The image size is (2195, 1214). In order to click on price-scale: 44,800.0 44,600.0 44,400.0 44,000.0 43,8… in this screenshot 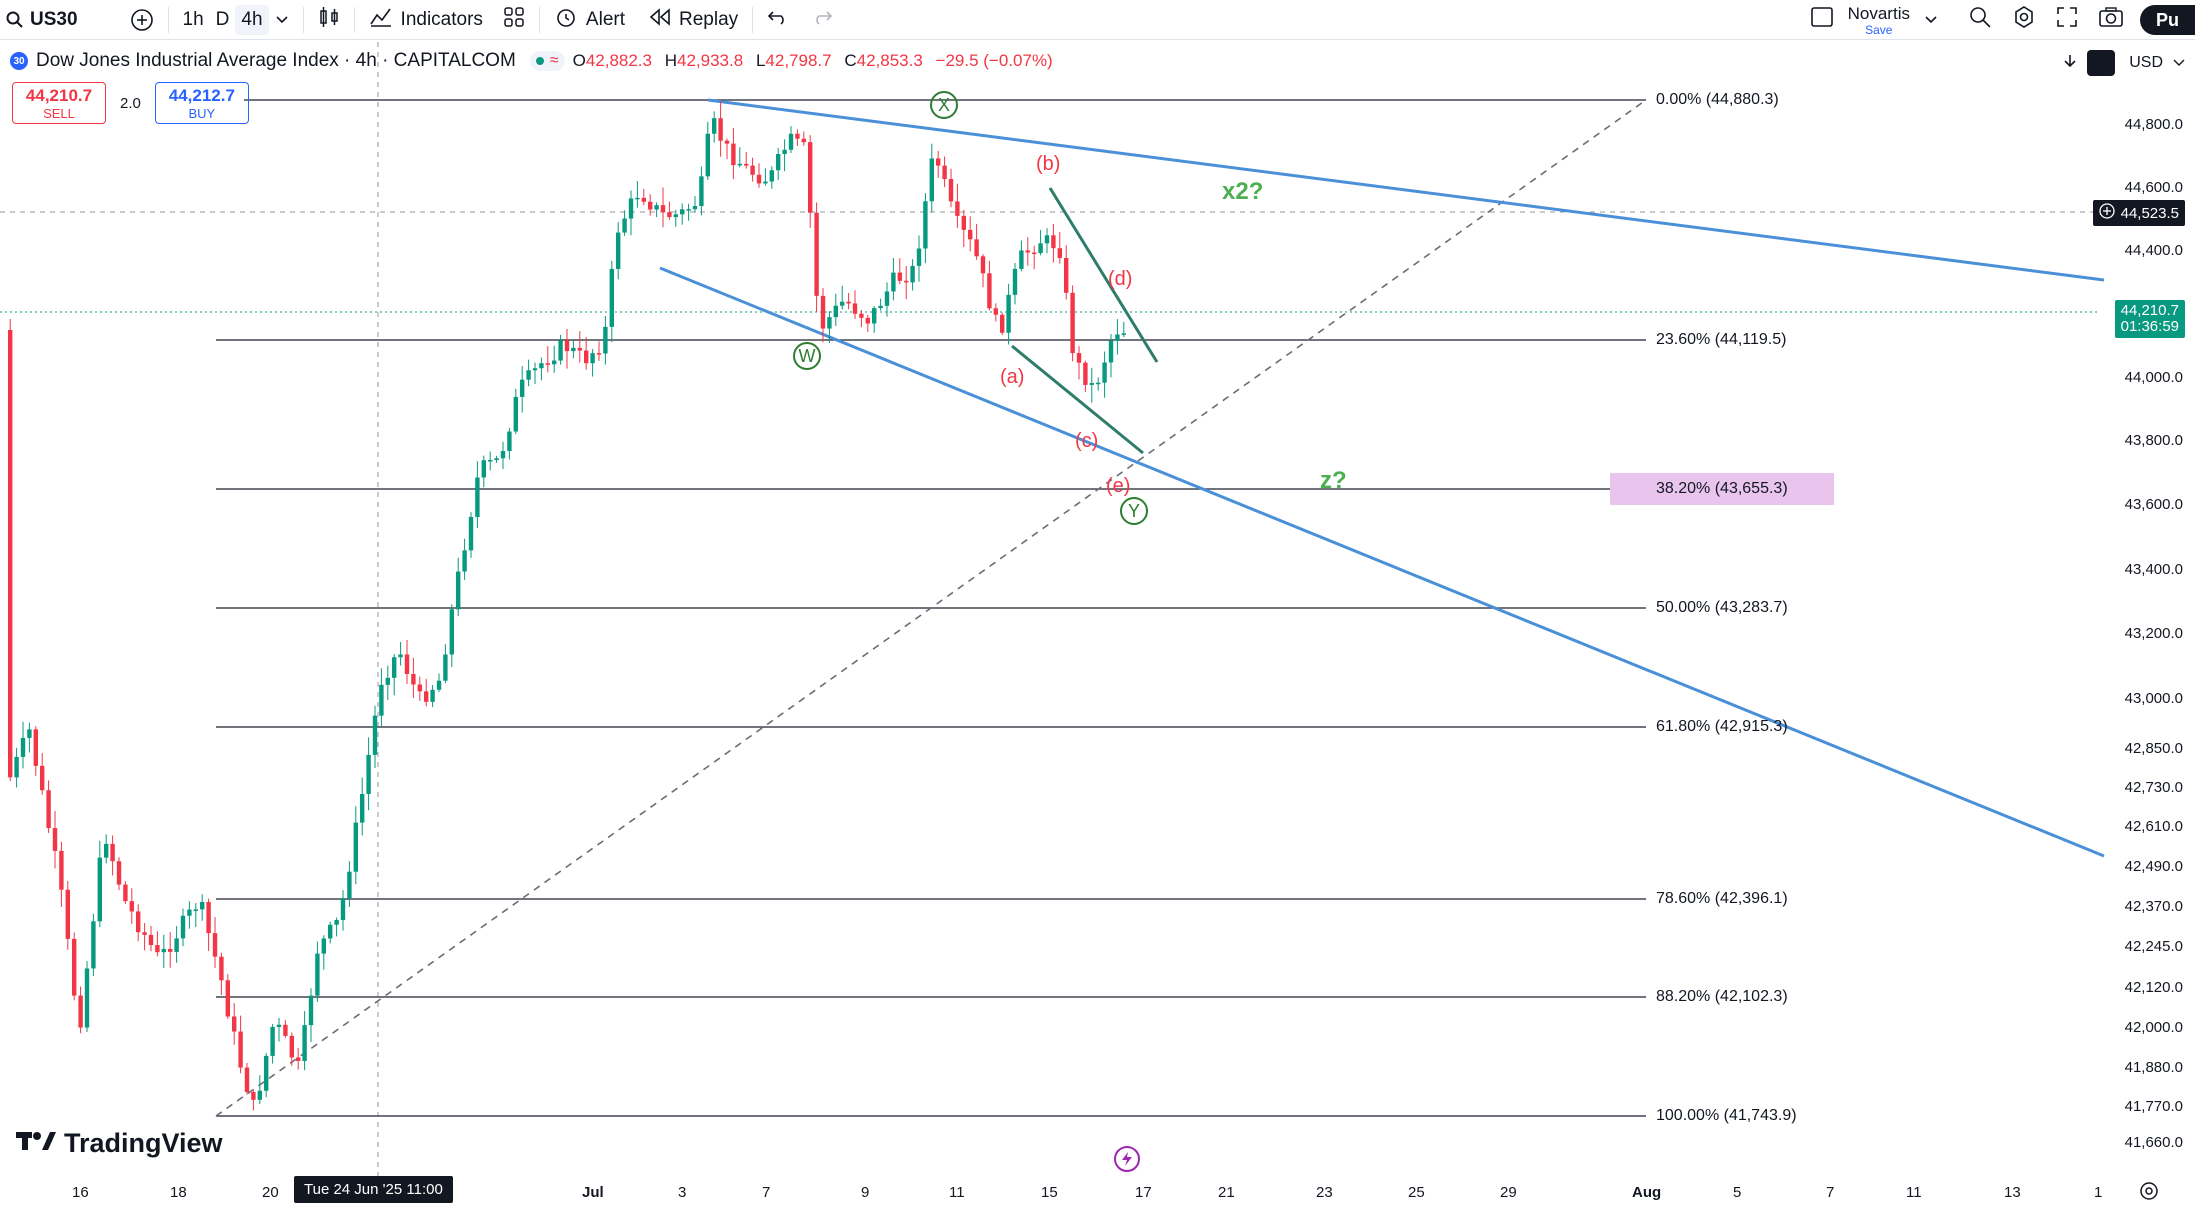, I will do `click(2149, 625)`.